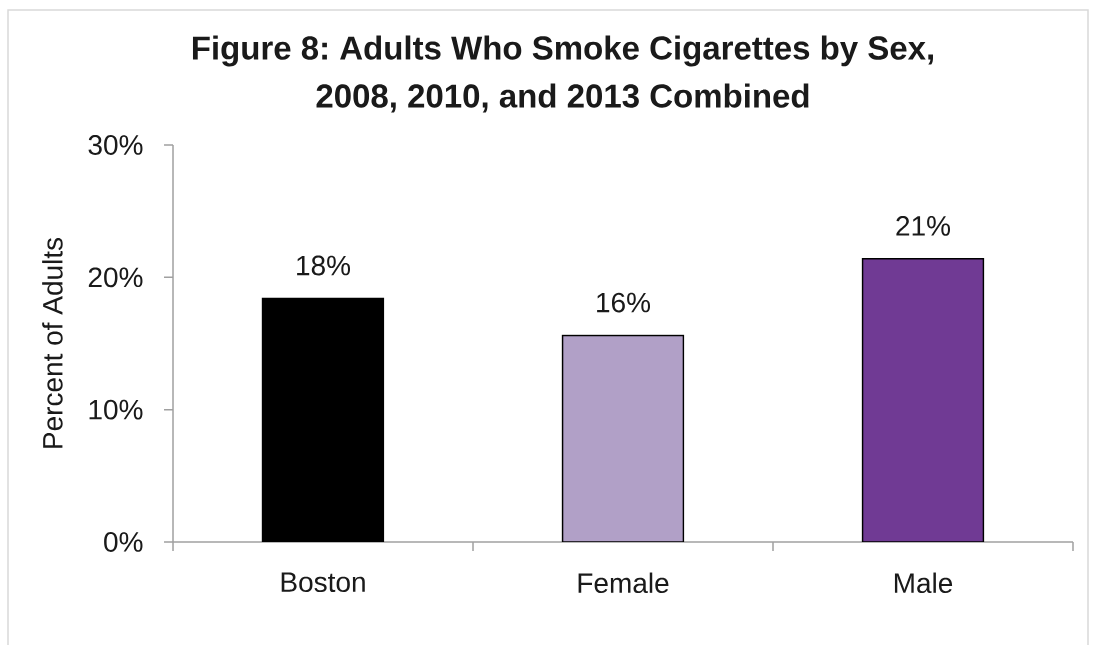 Image resolution: width=1095 pixels, height=645 pixels. What do you see at coordinates (115, 145) in the screenshot?
I see `y-tick-label: 30%` at bounding box center [115, 145].